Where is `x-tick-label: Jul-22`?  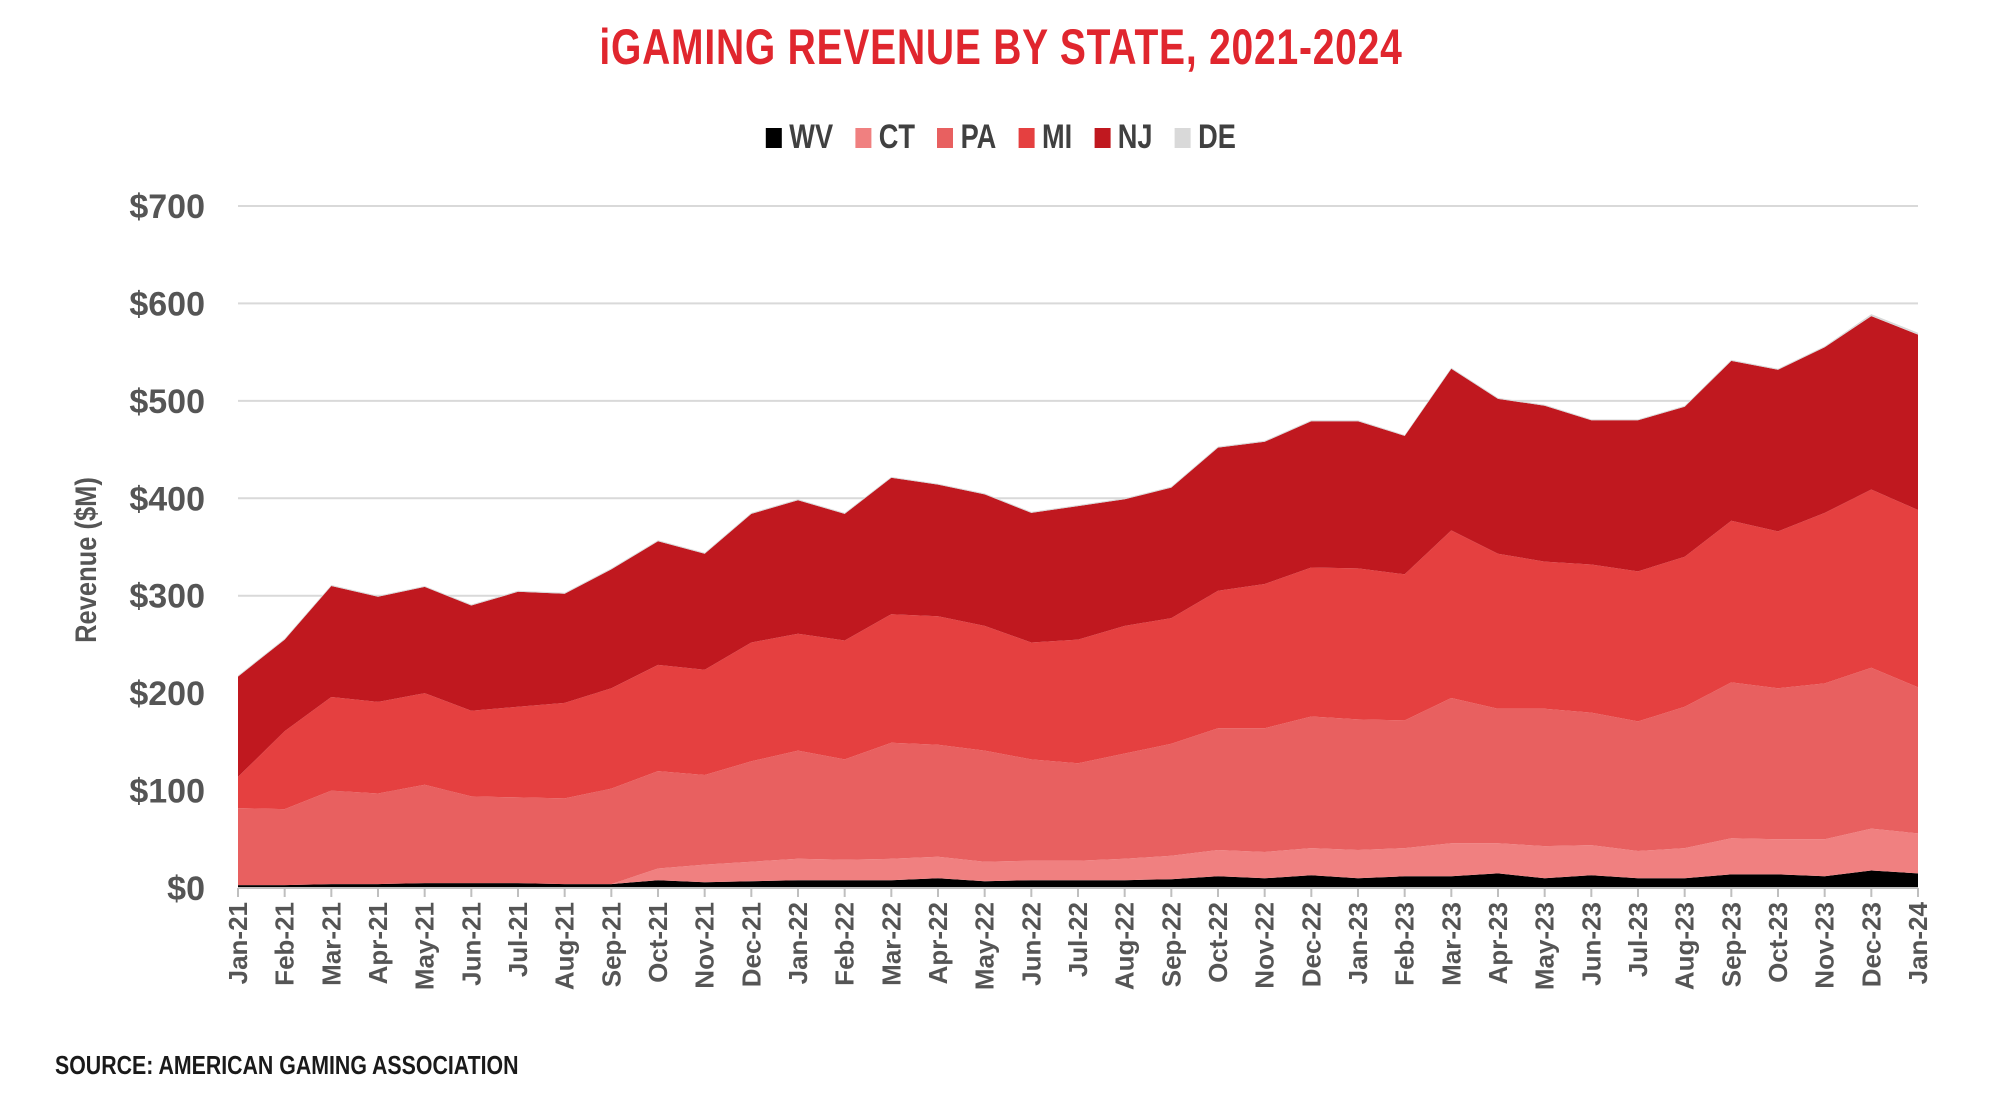
x-tick-label: Jul-22 is located at coordinates (1078, 939).